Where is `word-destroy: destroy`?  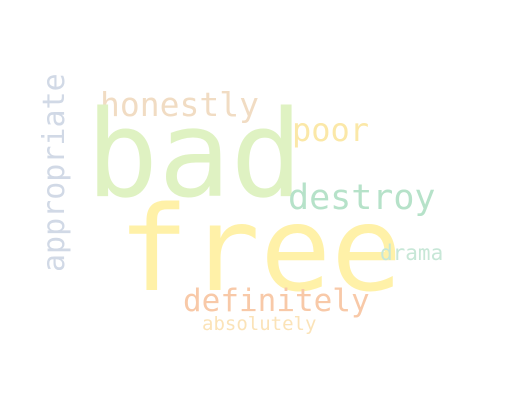
word-destroy: destroy is located at coordinates (362, 198).